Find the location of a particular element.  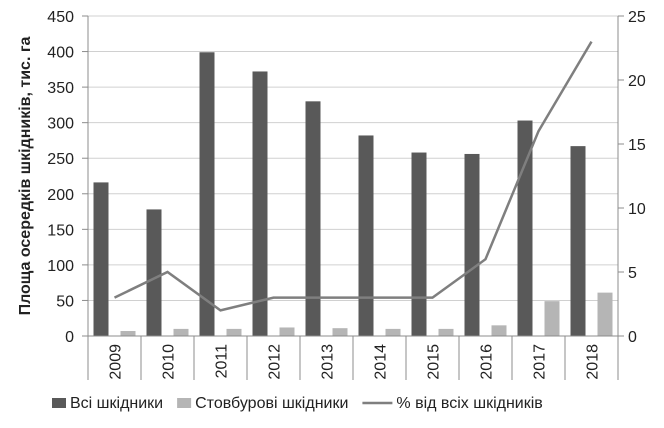

x-tick-label: 2013 is located at coordinates (328, 362).